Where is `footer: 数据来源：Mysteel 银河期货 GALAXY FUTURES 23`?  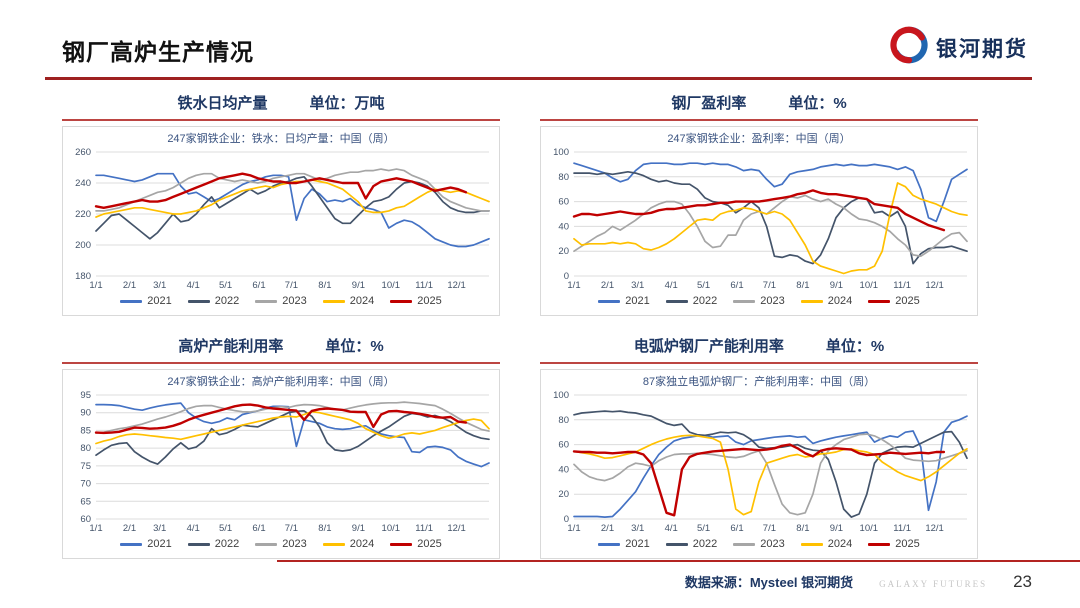
footer: 数据来源：Mysteel 银河期货 GALAXY FUTURES 23 is located at coordinates (858, 582).